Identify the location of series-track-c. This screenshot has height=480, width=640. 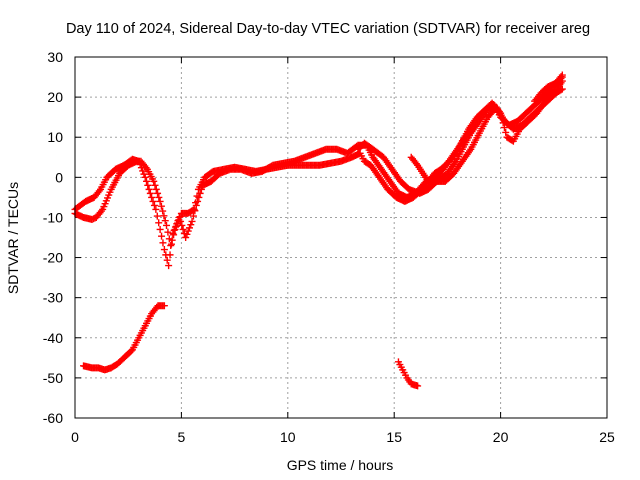
(460, 141).